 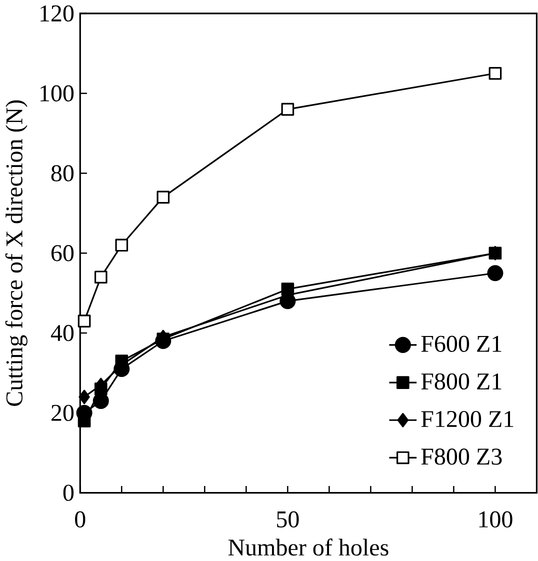 What do you see at coordinates (57, 13) in the screenshot?
I see `y-tick-label: 120` at bounding box center [57, 13].